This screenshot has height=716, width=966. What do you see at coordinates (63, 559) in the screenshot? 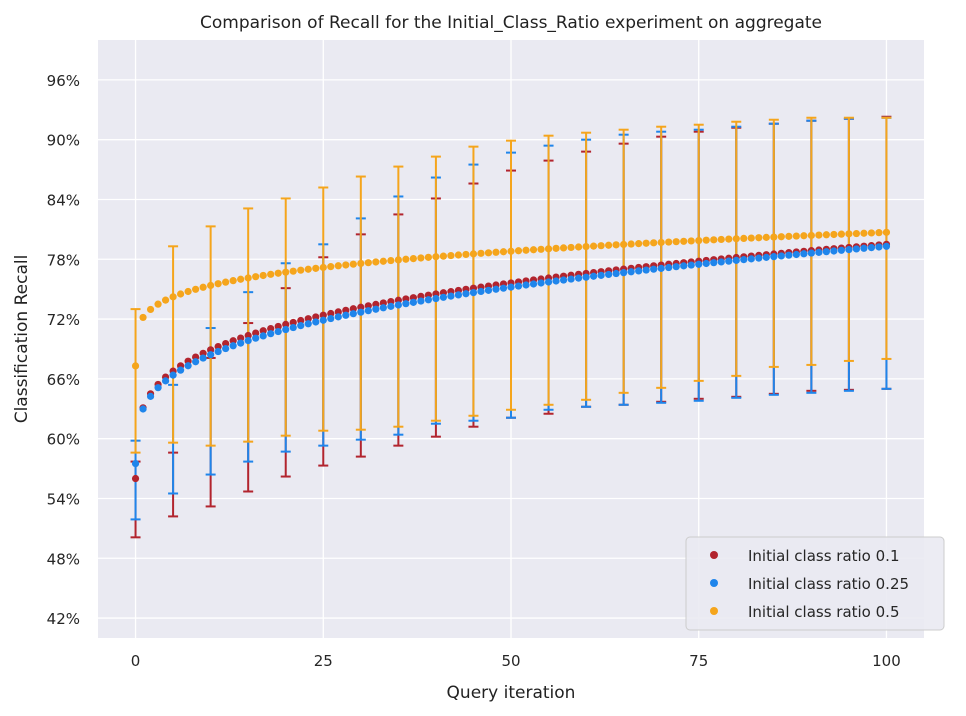
I see `y-tick-label: 48%` at bounding box center [63, 559].